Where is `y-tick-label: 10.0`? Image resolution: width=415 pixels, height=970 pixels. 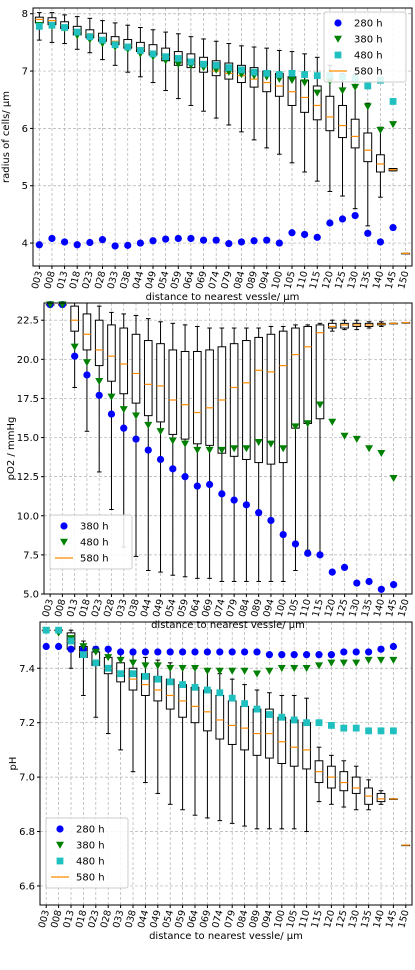
y-tick-label: 10.0 is located at coordinates (28, 516).